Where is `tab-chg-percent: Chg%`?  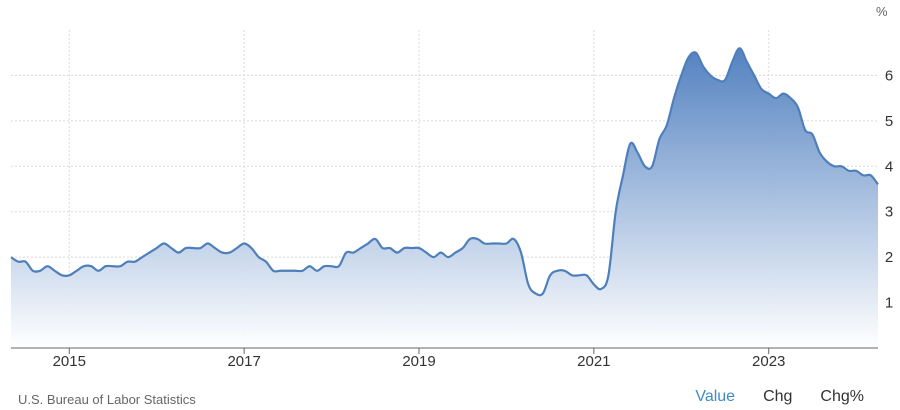
tab-chg-percent: Chg% is located at coordinates (842, 396).